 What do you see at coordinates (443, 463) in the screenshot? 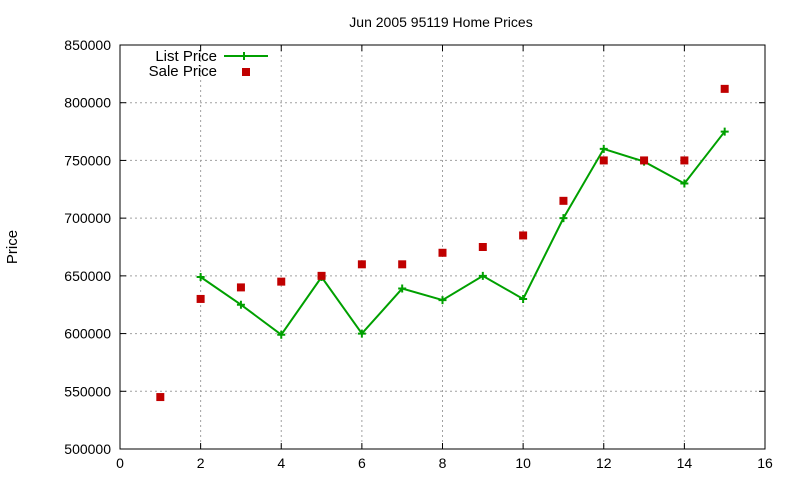
I see `x-tick-label: 8` at bounding box center [443, 463].